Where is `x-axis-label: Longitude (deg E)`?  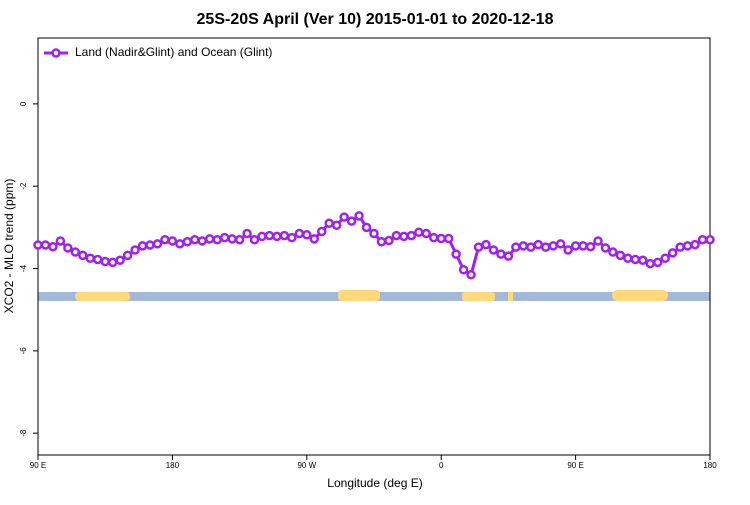
x-axis-label: Longitude (deg E) is located at coordinates (374, 483).